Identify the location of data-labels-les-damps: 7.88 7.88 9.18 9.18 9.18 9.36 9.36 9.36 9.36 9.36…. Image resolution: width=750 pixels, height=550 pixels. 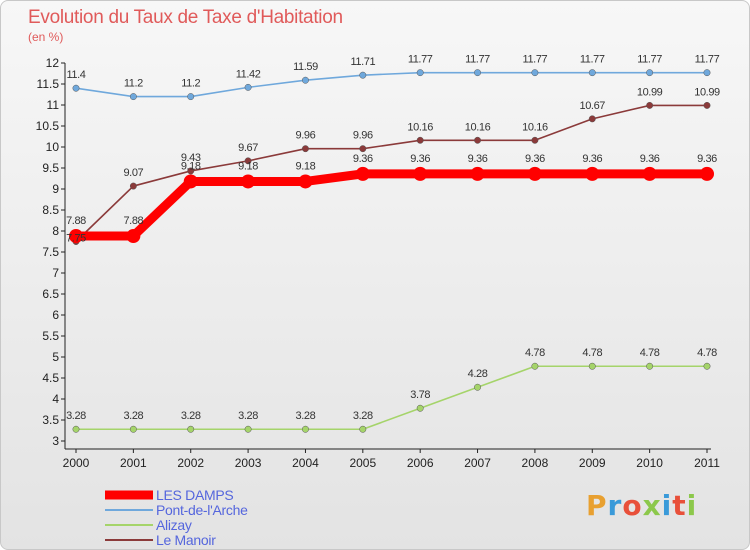
(391, 190).